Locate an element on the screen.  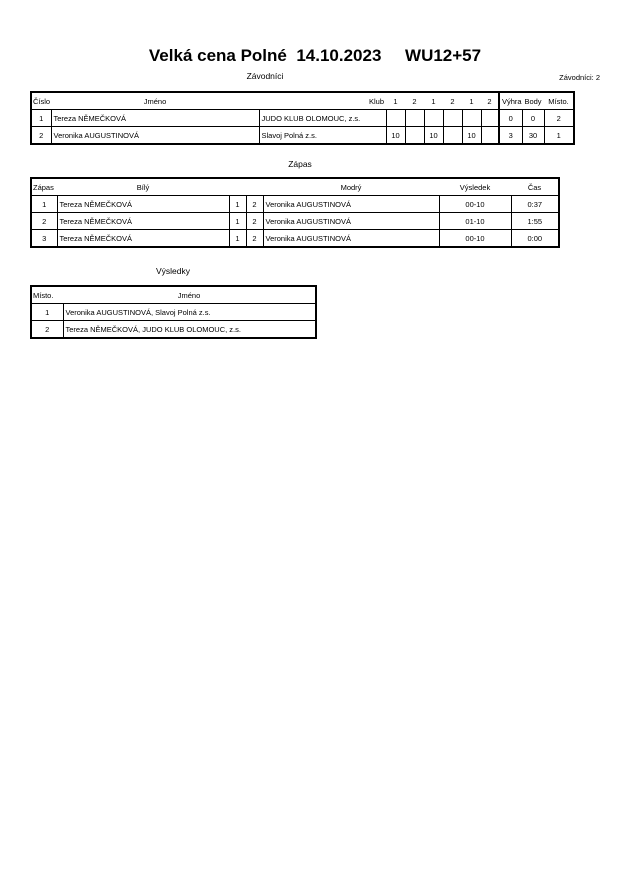
competitors-count: Závodníci: 2 is located at coordinates (579, 77).